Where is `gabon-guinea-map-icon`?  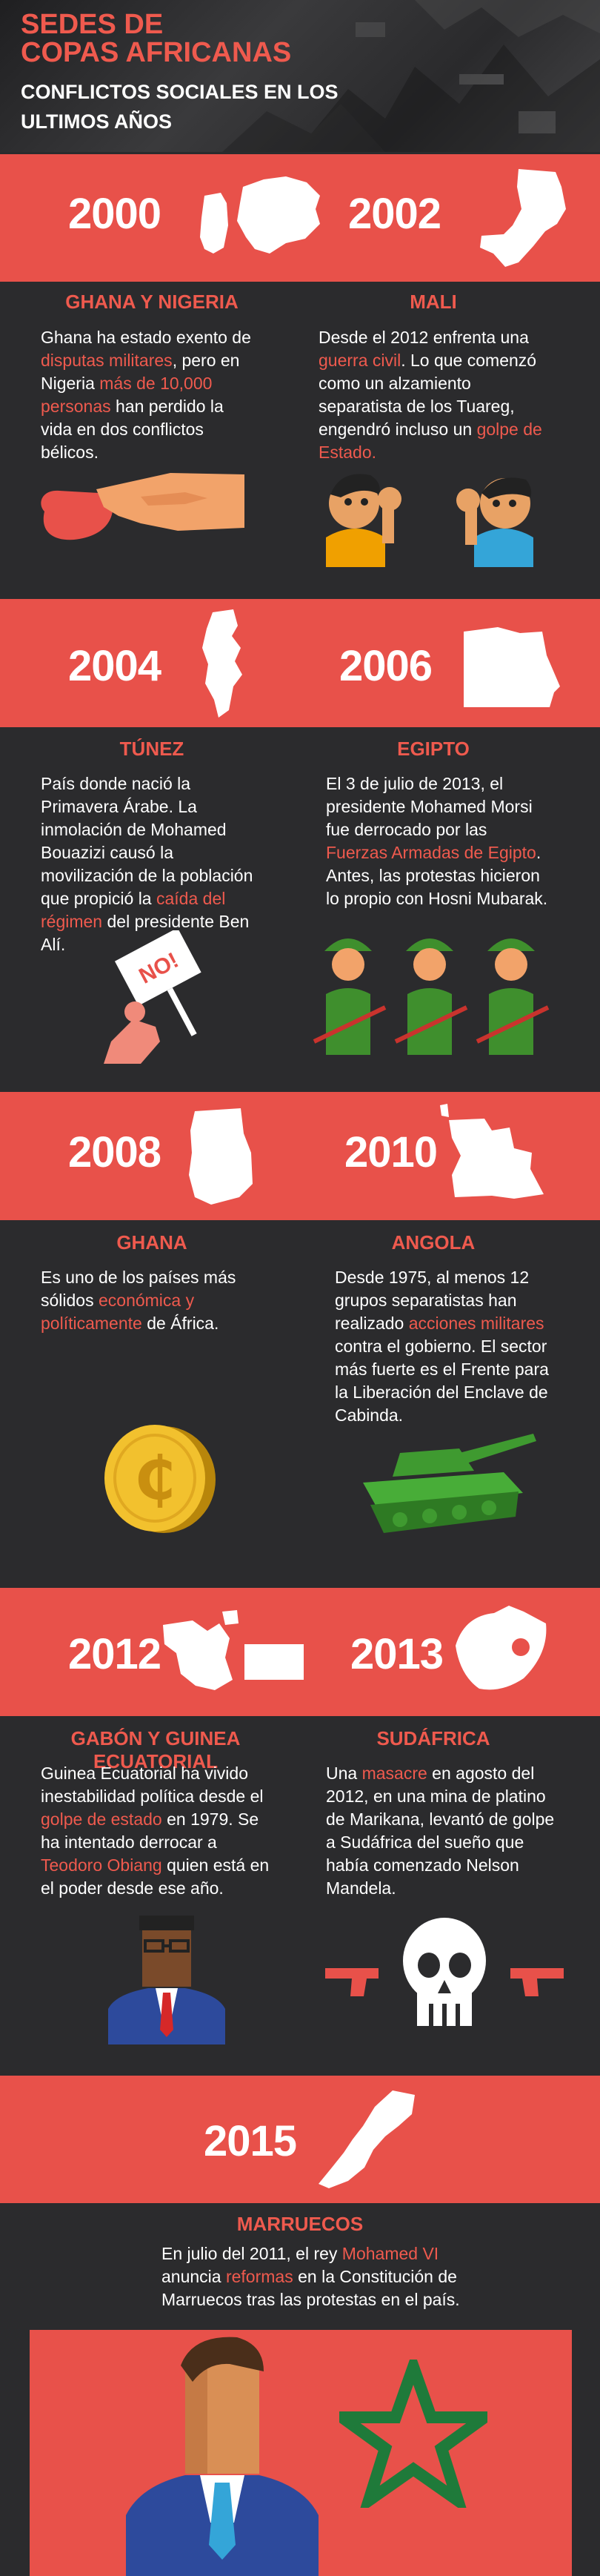
gabon-guinea-map-icon is located at coordinates (233, 1650).